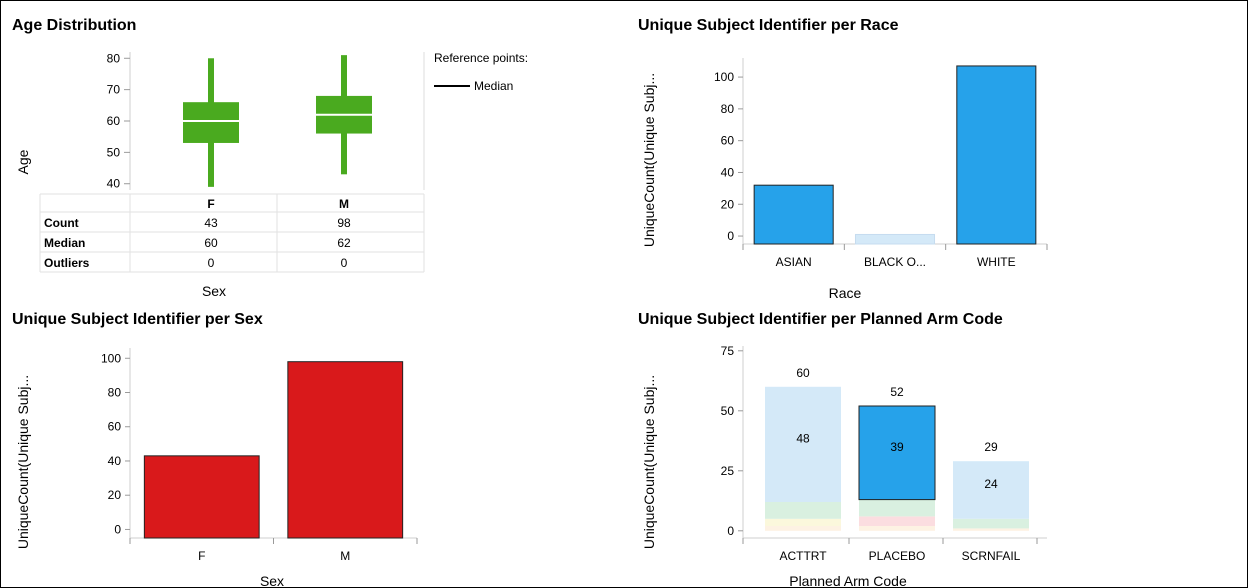  What do you see at coordinates (272, 580) in the screenshot?
I see `sex-x-axis-label: Sex` at bounding box center [272, 580].